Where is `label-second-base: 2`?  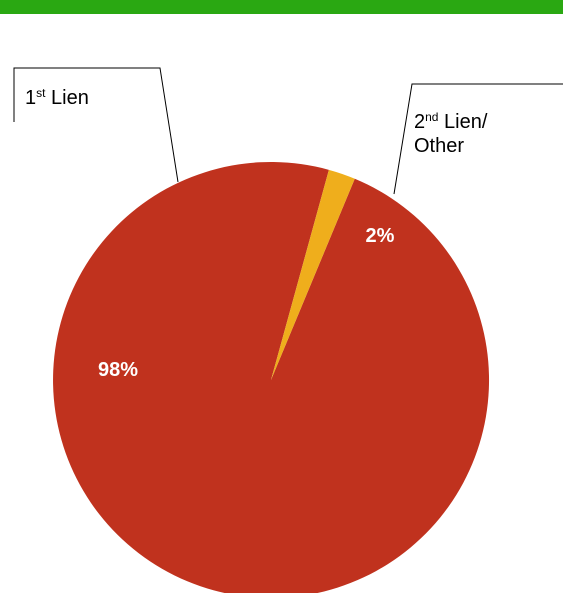
label-second-base: 2 is located at coordinates (420, 122).